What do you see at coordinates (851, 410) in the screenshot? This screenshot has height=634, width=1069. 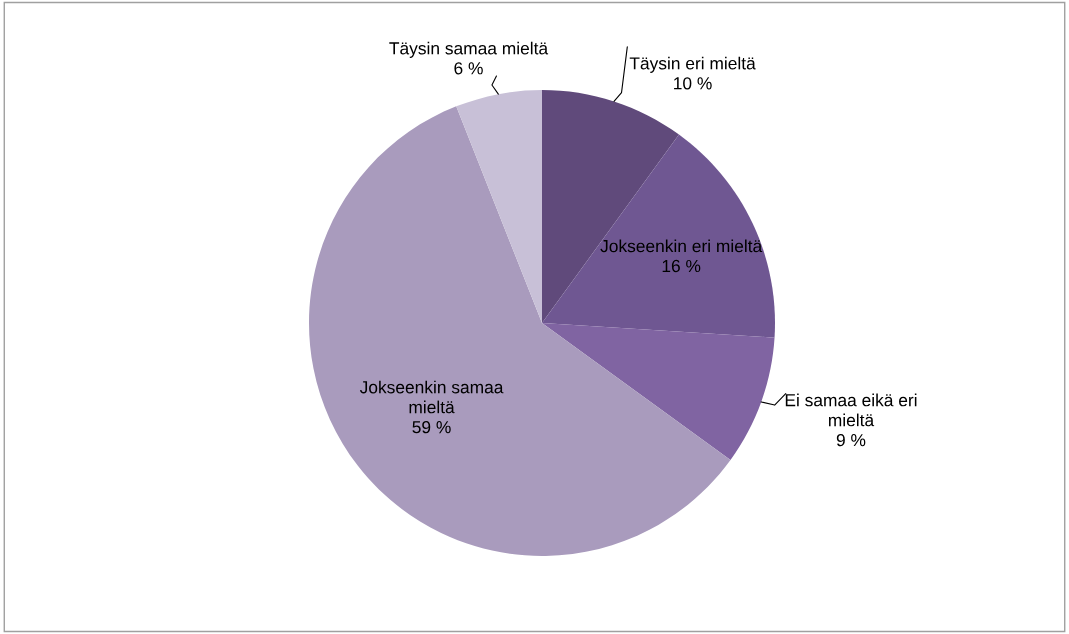 I see `slice-label: Ei samaa eikä eri mieltä` at bounding box center [851, 410].